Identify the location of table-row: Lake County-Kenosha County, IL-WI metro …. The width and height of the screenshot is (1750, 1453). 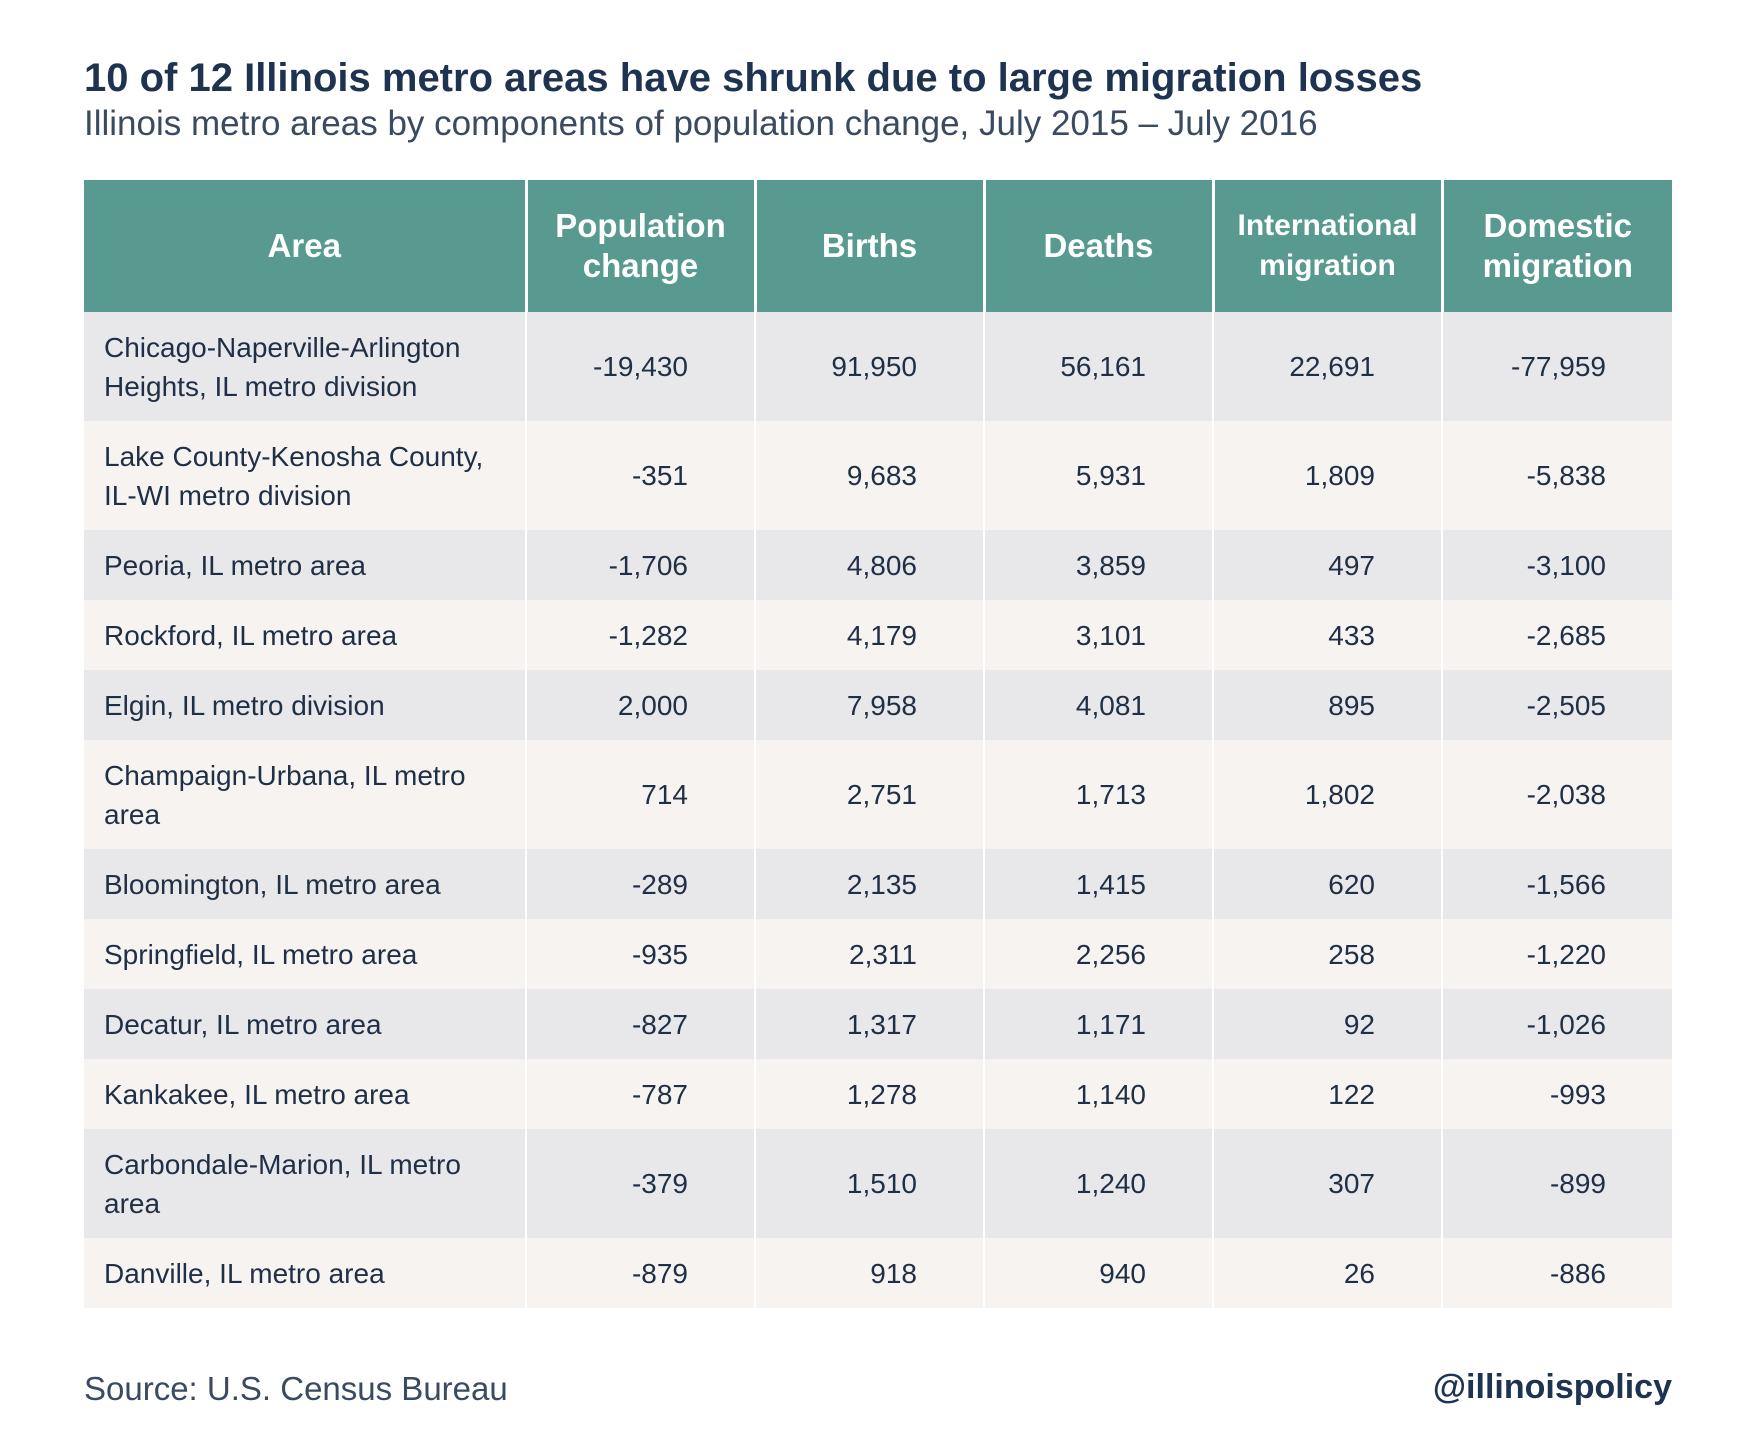
(878, 475).